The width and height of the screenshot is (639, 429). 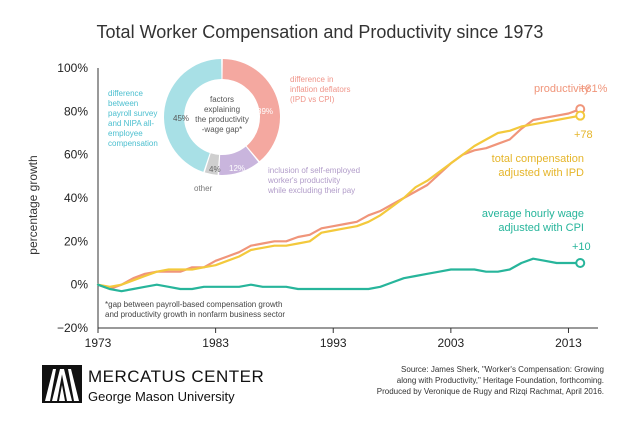 What do you see at coordinates (339, 275) in the screenshot?
I see `wage-line` at bounding box center [339, 275].